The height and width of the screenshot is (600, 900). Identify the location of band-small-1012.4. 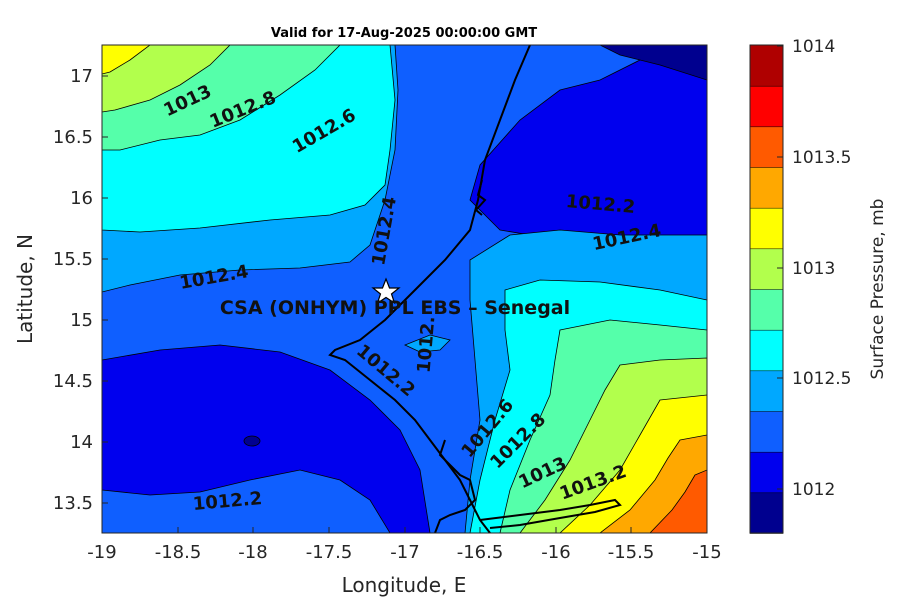
(427, 343).